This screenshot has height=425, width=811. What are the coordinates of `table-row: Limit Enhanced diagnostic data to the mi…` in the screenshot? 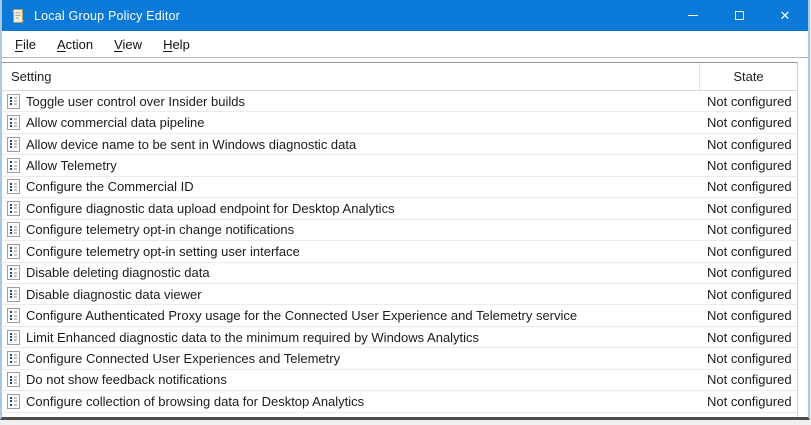 It's located at (399, 338).